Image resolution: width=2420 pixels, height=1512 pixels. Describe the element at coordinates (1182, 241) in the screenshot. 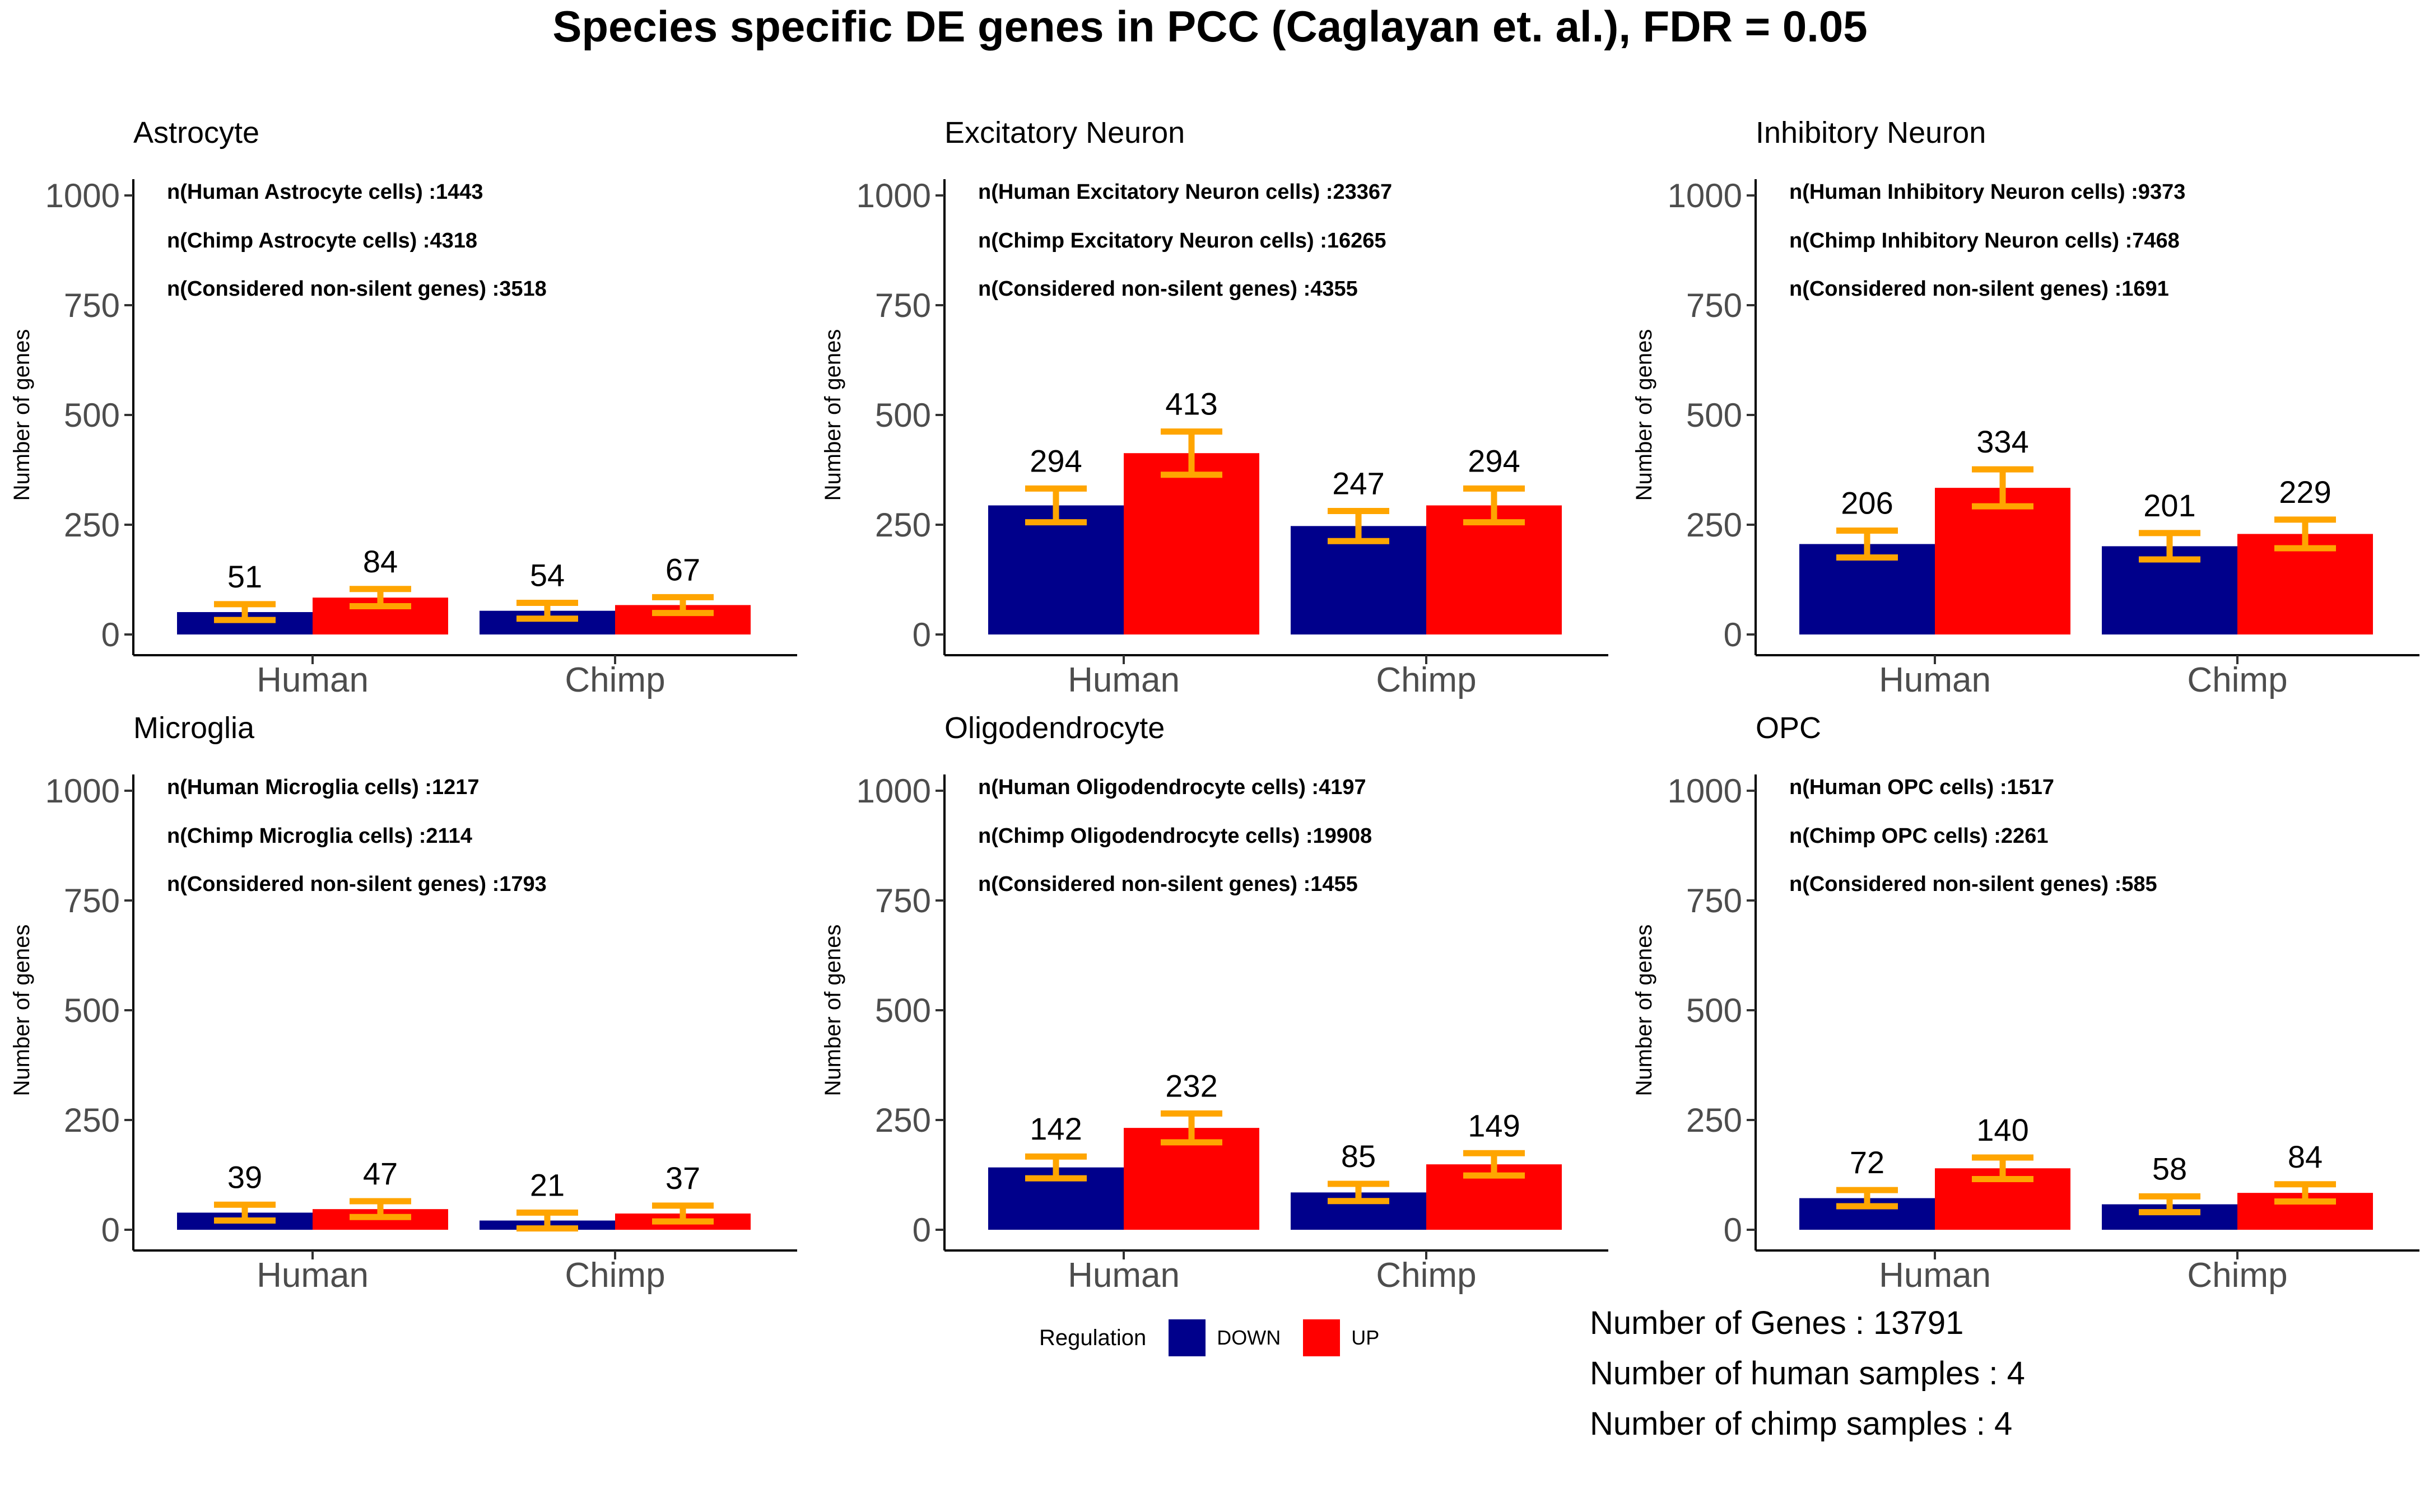

I see `annotation-2: n(Chimp Excitatory Neuron cells) :16265` at that location.